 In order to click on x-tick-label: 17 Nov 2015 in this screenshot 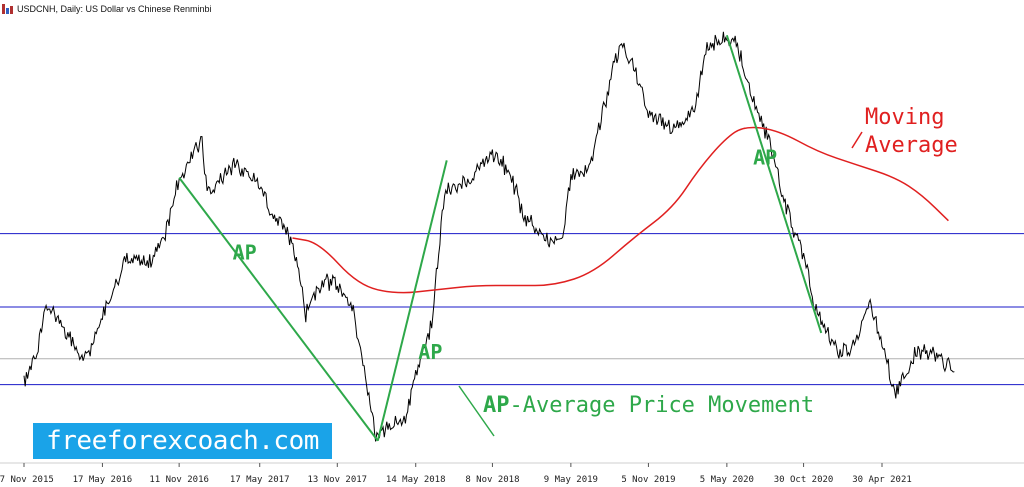, I will do `click(27, 480)`.